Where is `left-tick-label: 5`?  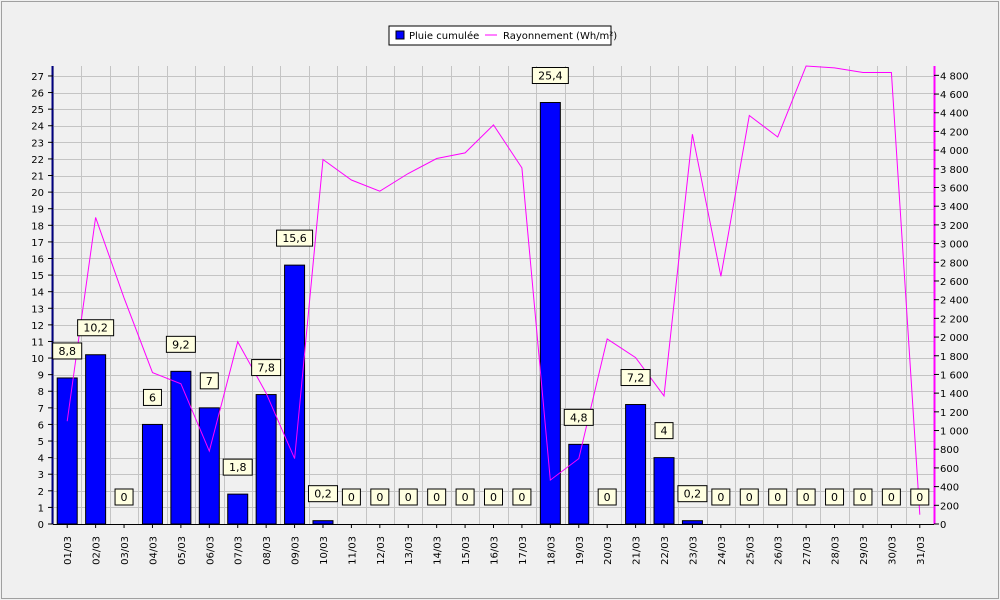 left-tick-label: 5 is located at coordinates (41, 442).